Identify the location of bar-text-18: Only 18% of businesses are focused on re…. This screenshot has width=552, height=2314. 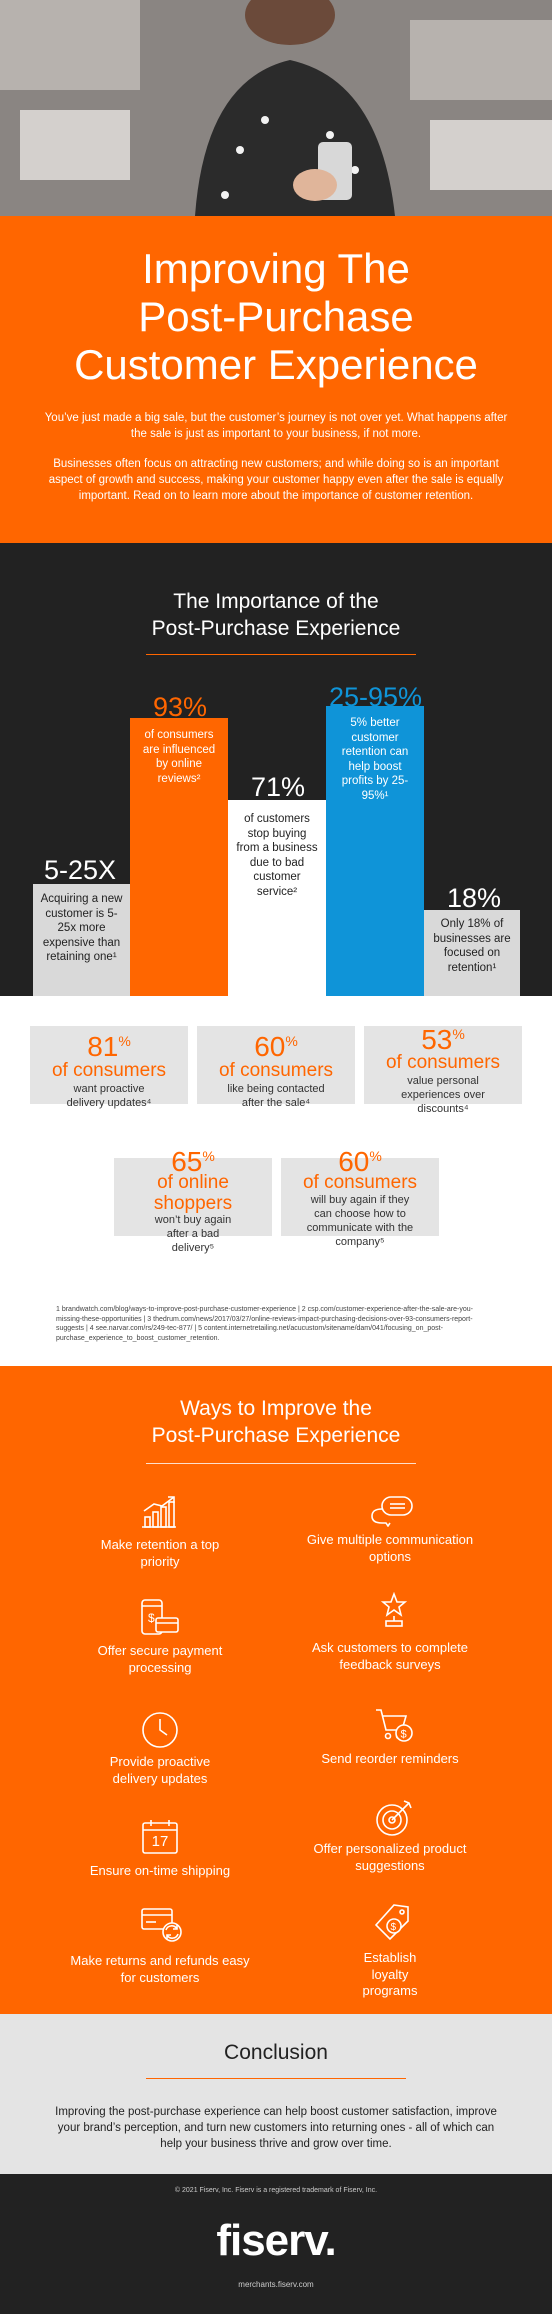
(472, 946).